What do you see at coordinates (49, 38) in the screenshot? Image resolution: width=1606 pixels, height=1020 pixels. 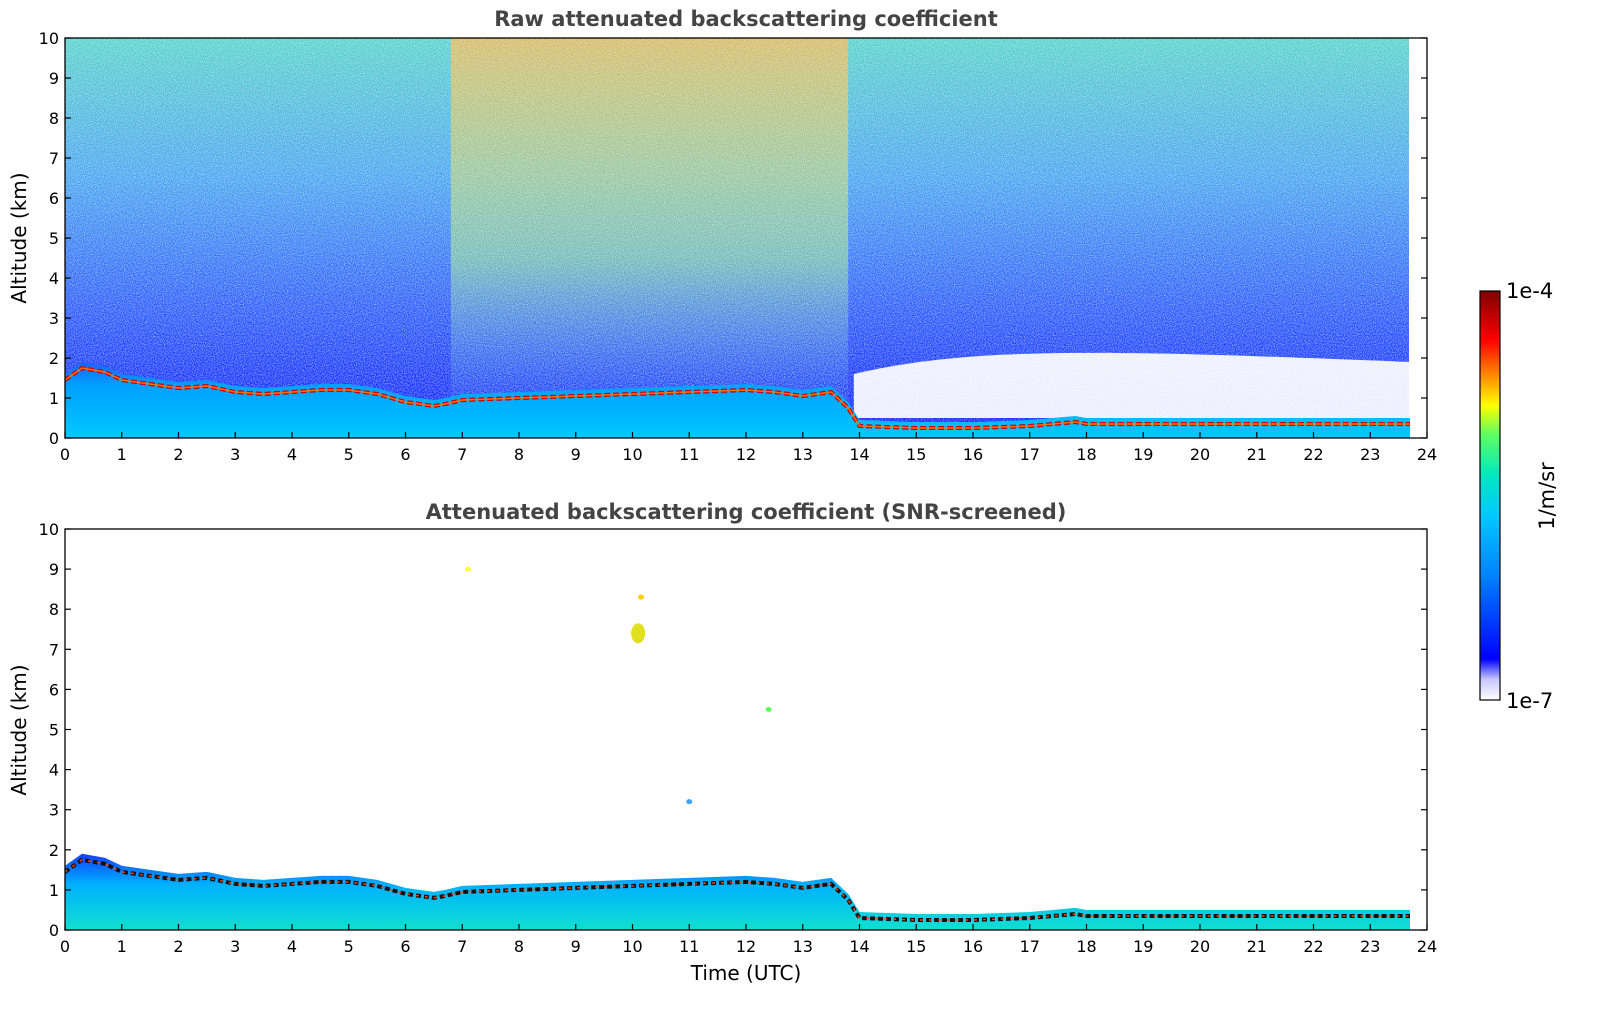 I see `y-tick-label: 10` at bounding box center [49, 38].